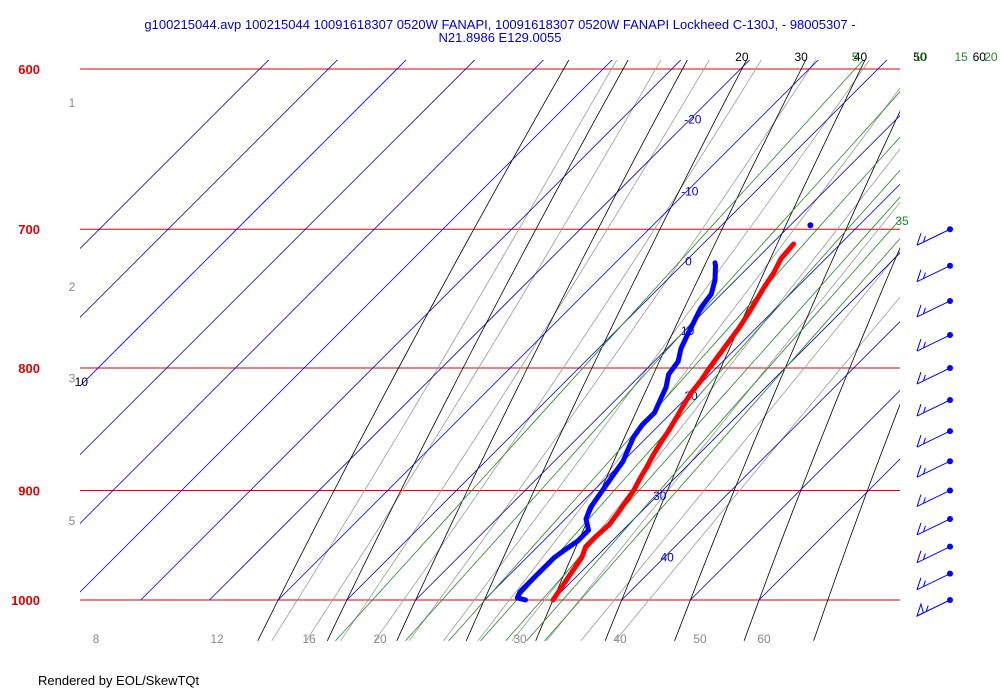  Describe the element at coordinates (962, 57) in the screenshot. I see `mixing-ratio-label-15: 15` at that location.